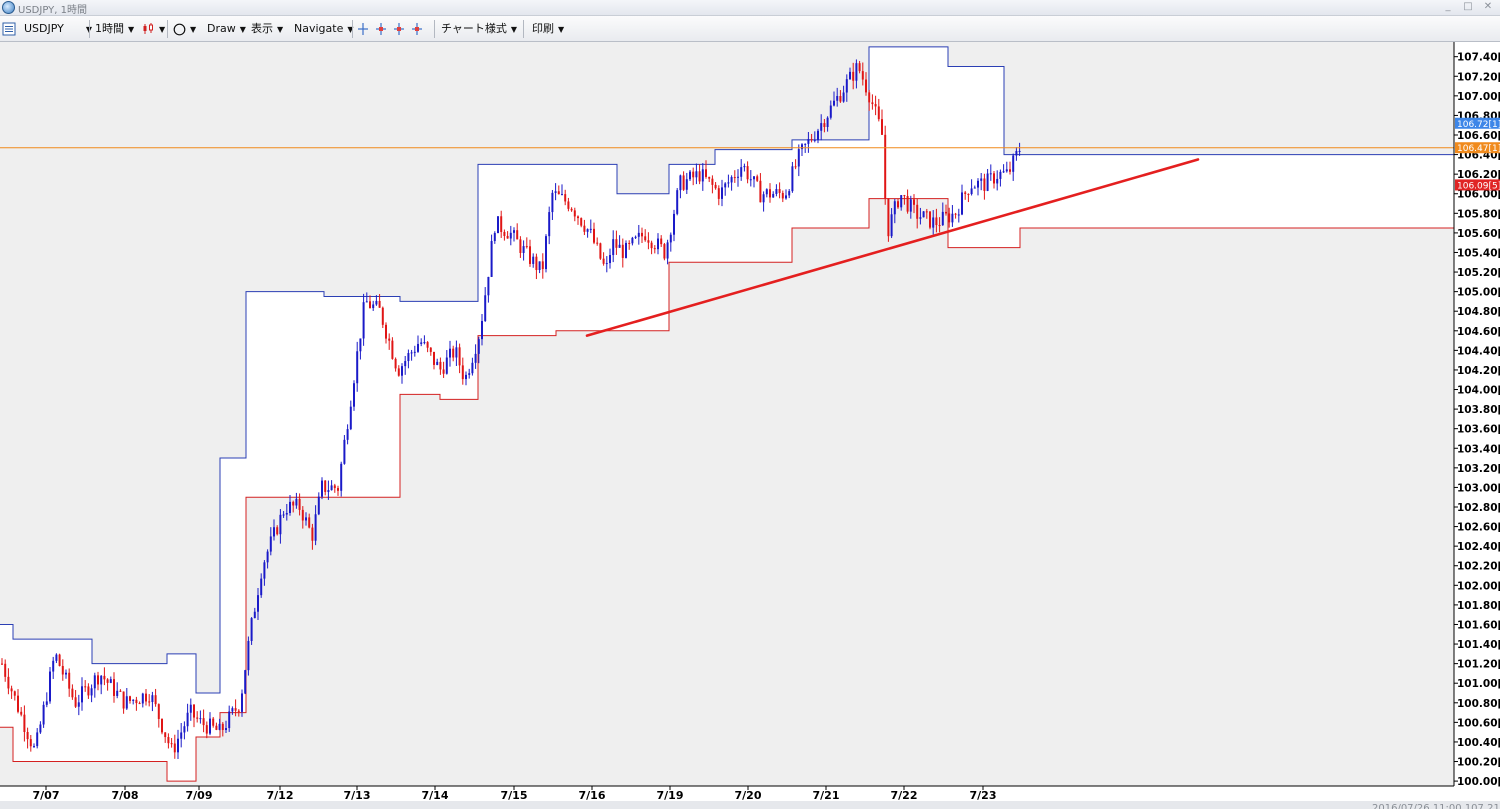  What do you see at coordinates (114, 29) in the screenshot?
I see `timeframe-select: 1時間 ▼` at bounding box center [114, 29].